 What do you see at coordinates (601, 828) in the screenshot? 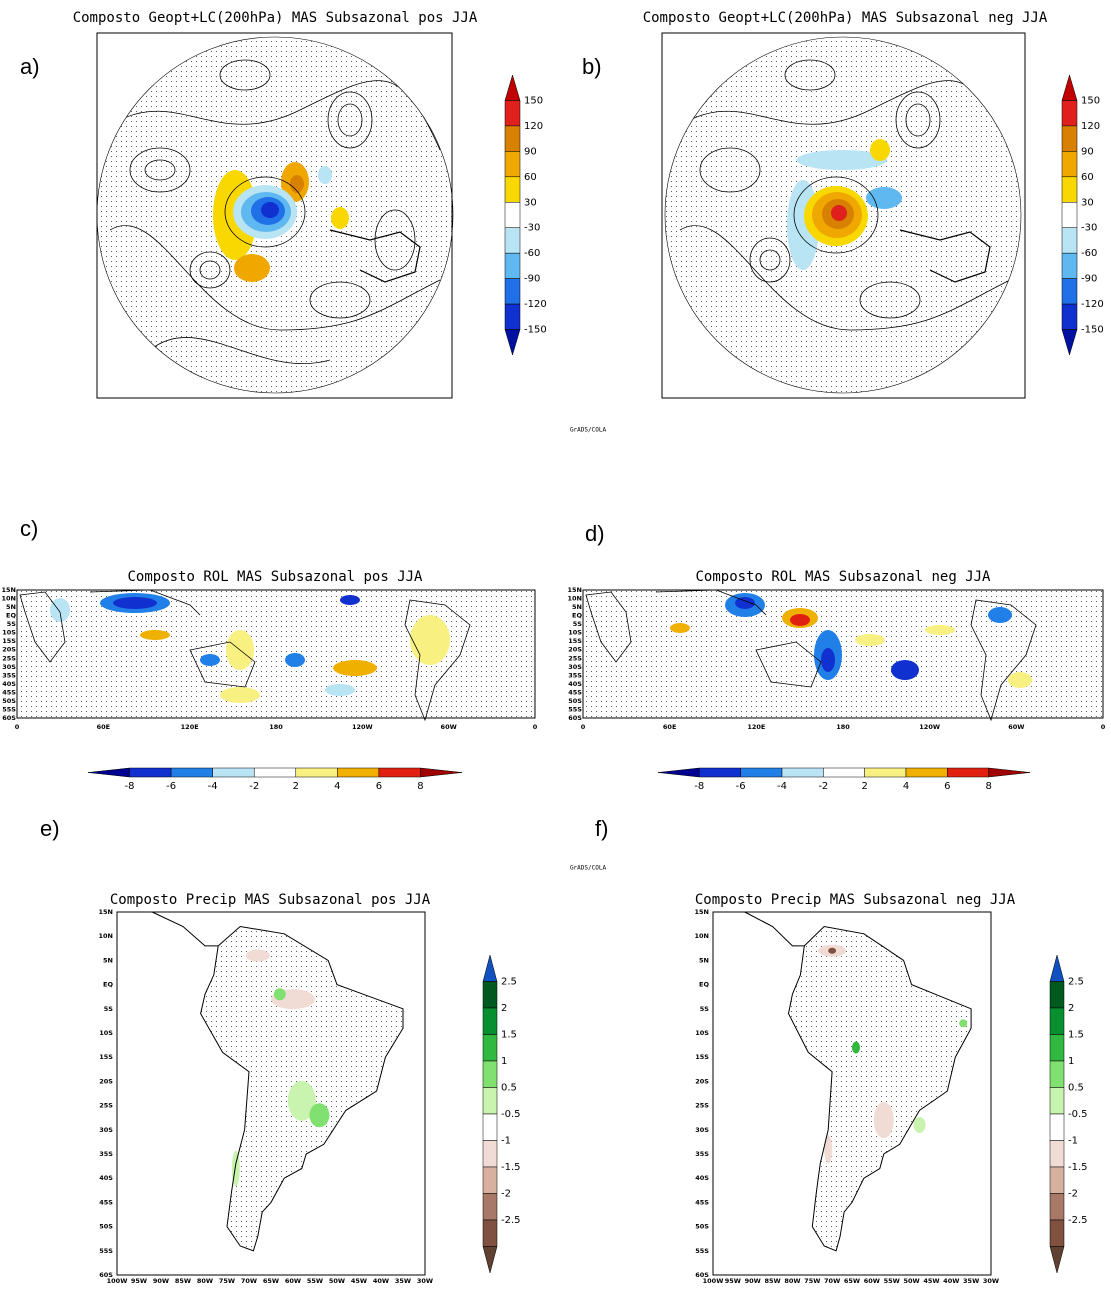
I see `panel-label: f)` at bounding box center [601, 828].